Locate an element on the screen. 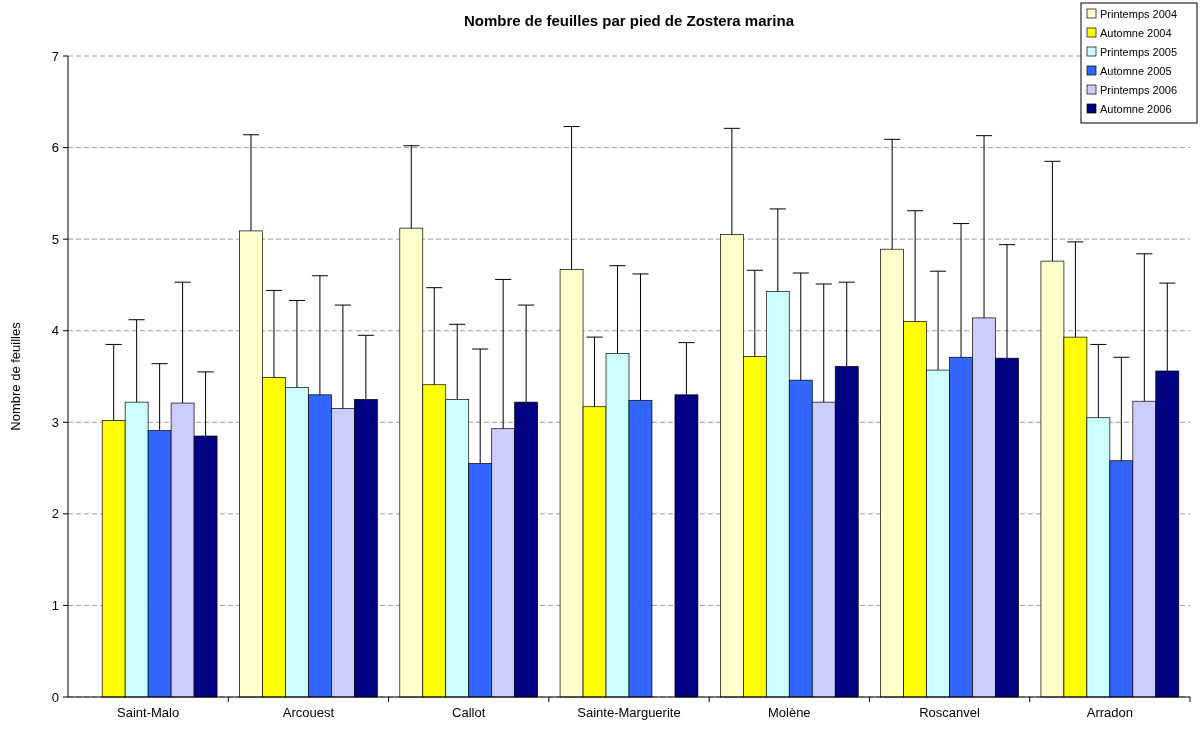 This screenshot has height=731, width=1203. chart-title: Nombre de feuilles par pied de Zostera marina is located at coordinates (629, 20).